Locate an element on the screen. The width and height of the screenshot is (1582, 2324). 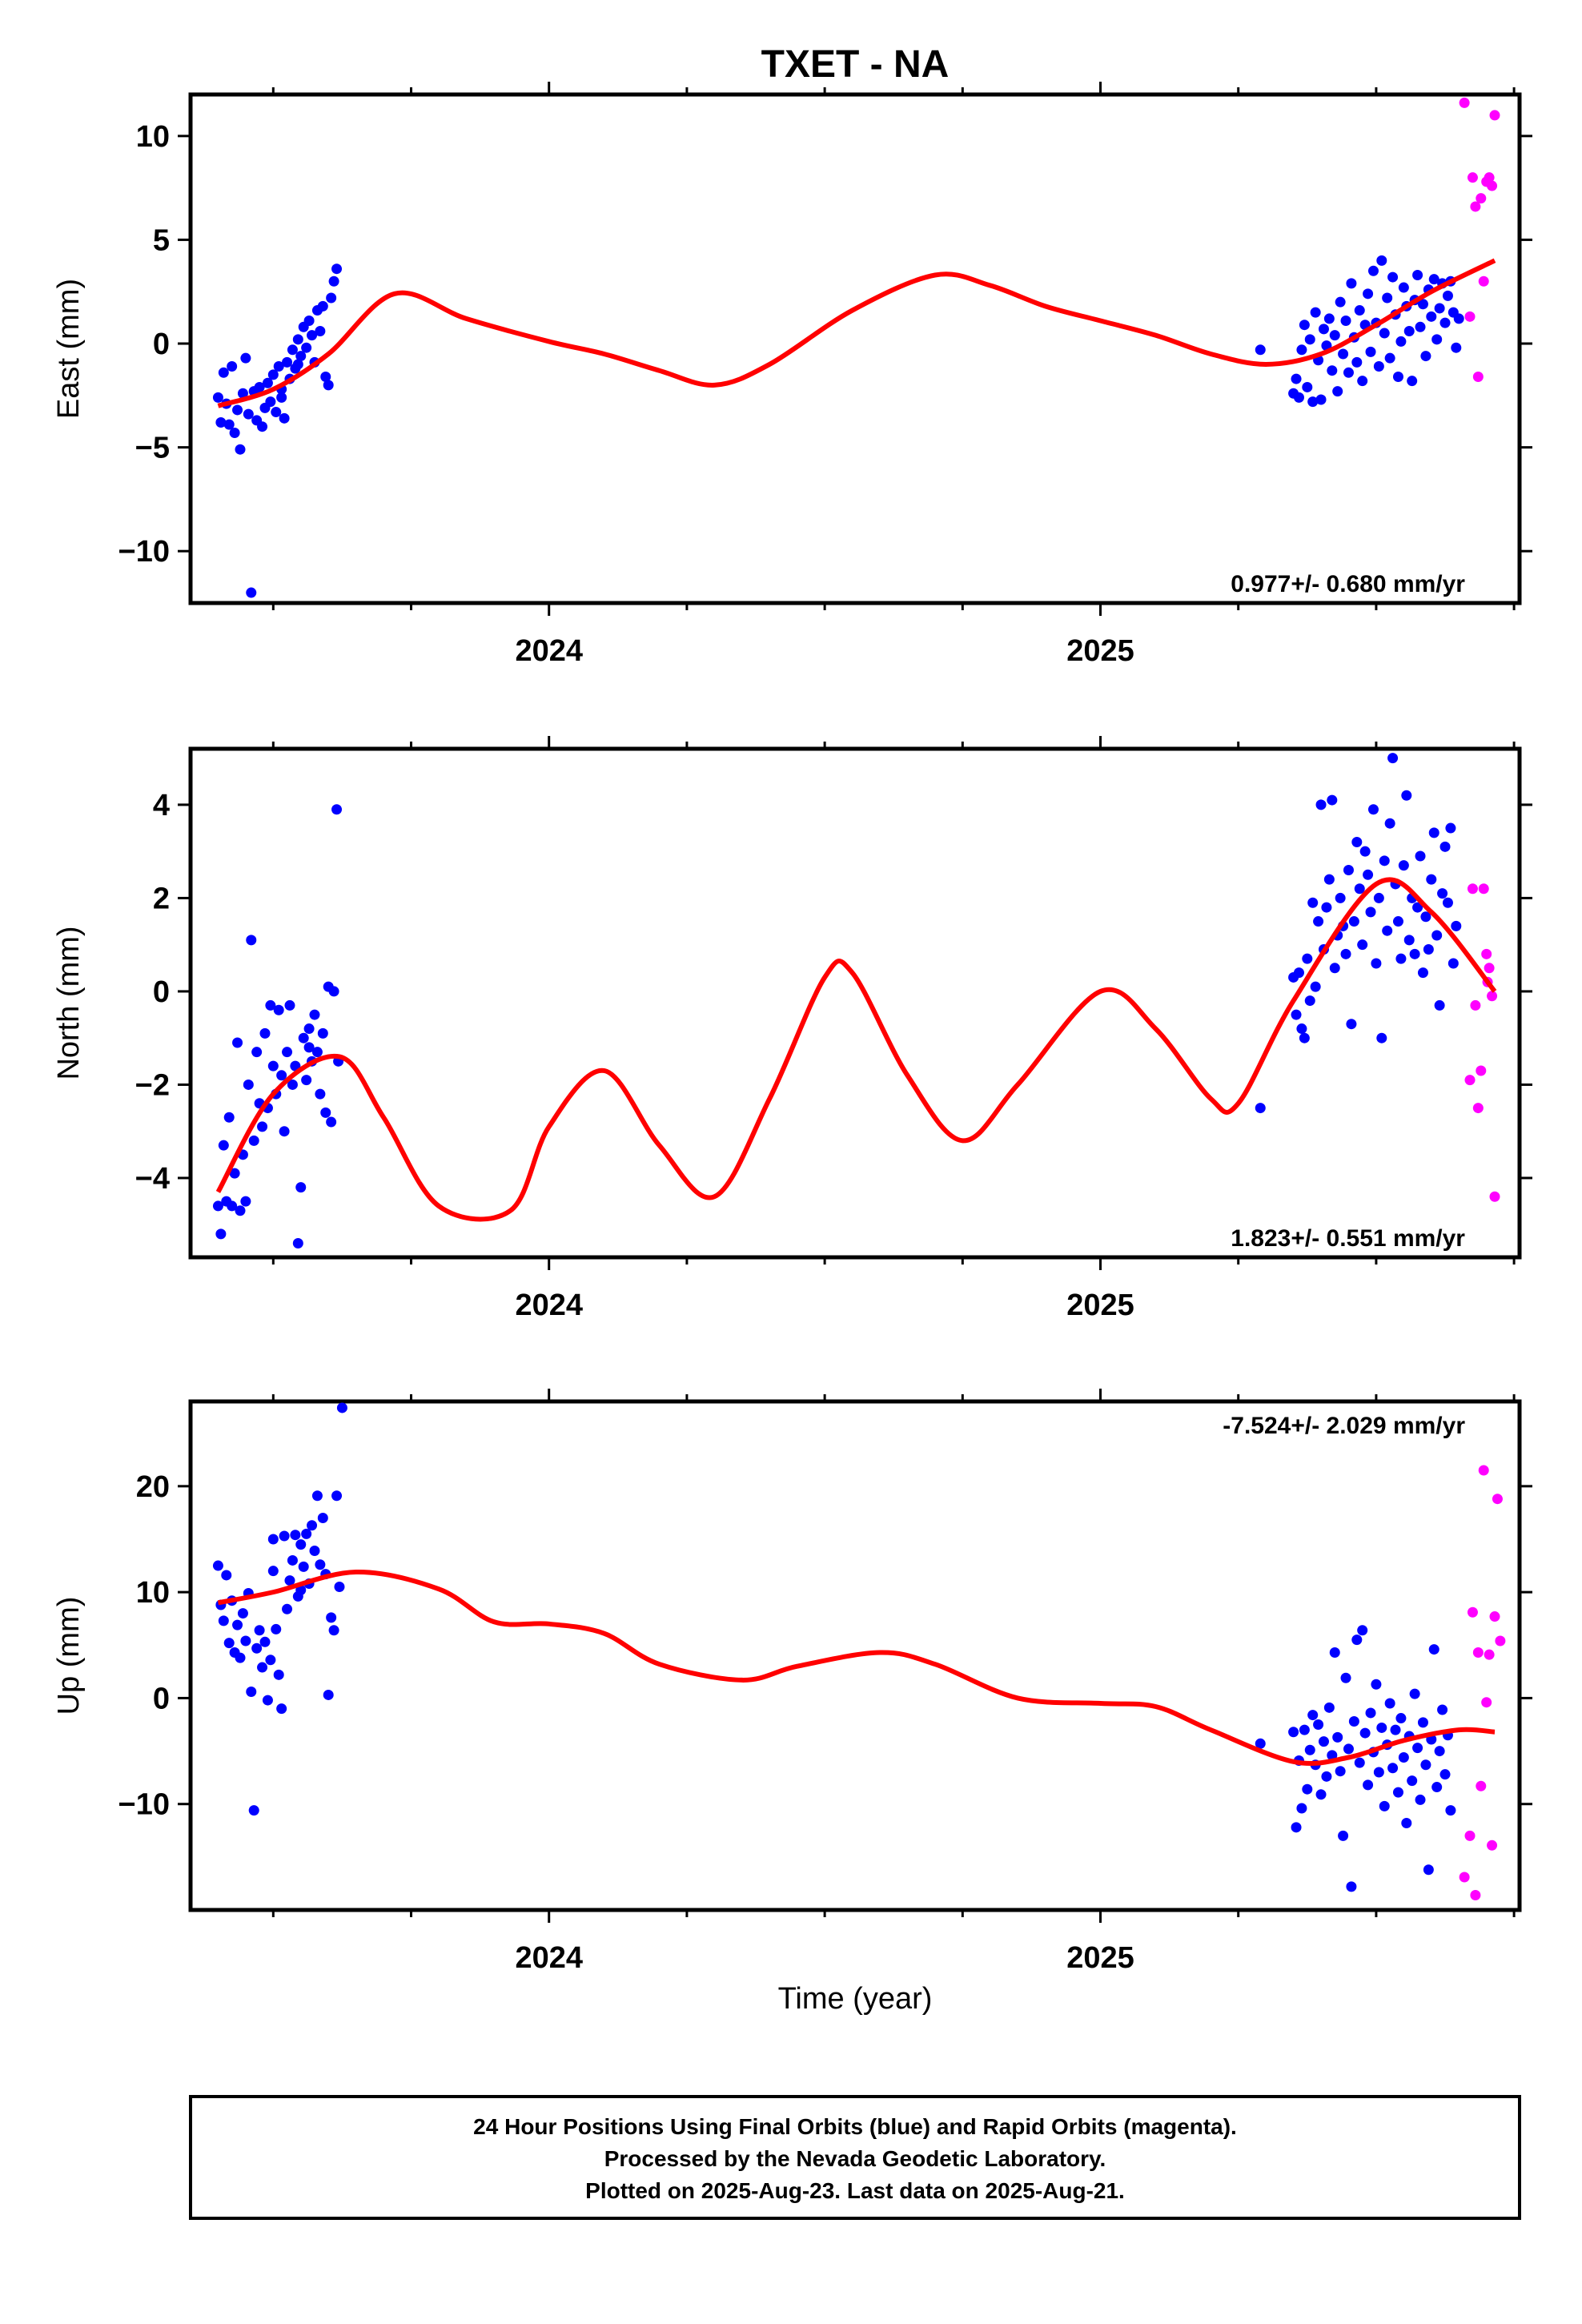
east-rate-label: 0.977+/- 0.680 mm/yr is located at coordinates (1348, 584).